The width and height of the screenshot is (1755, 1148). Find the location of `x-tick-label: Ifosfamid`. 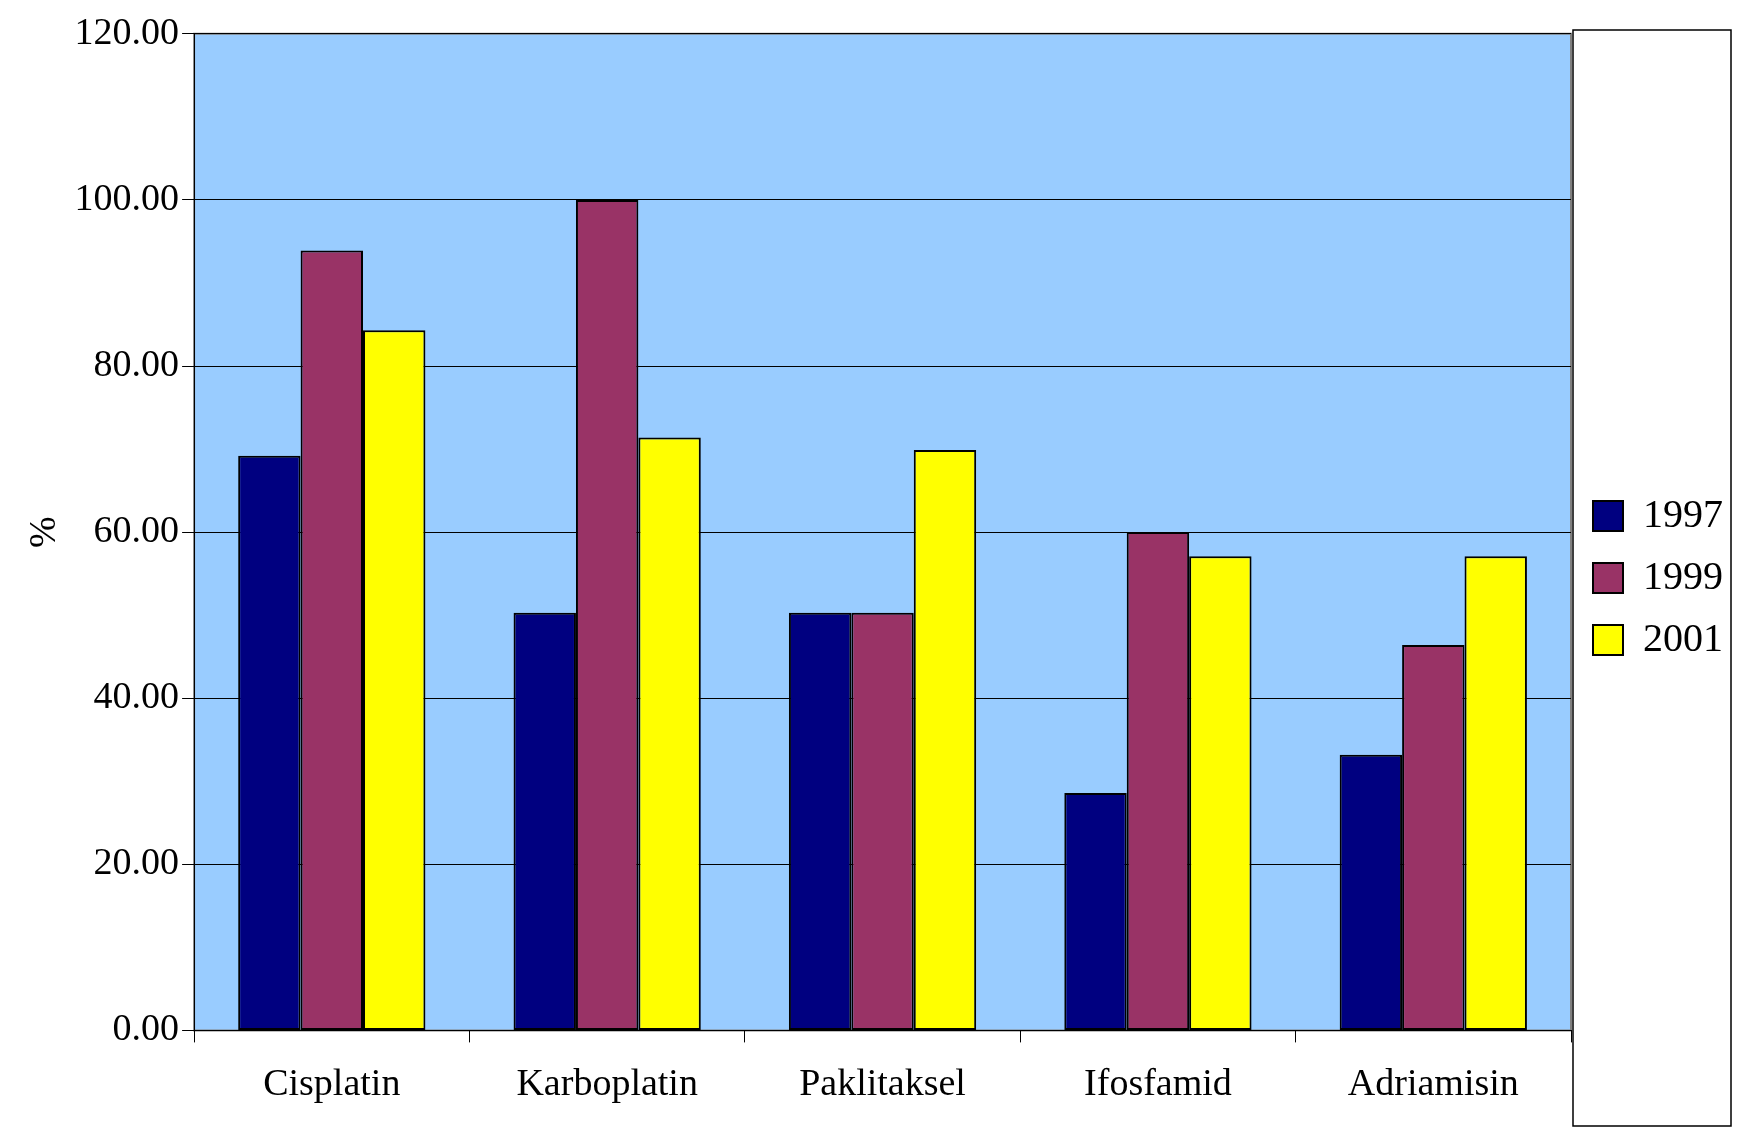

x-tick-label: Ifosfamid is located at coordinates (1158, 1082).